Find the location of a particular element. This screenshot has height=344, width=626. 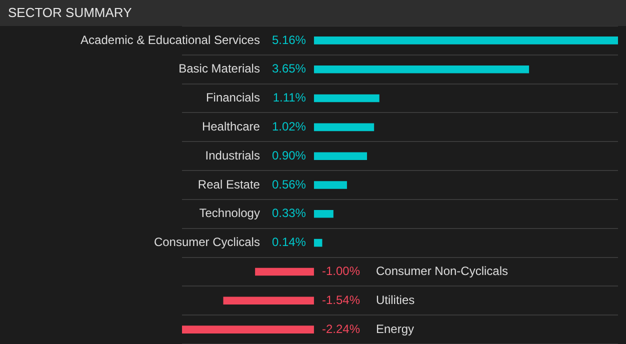

data-label: 5.16% is located at coordinates (289, 39).